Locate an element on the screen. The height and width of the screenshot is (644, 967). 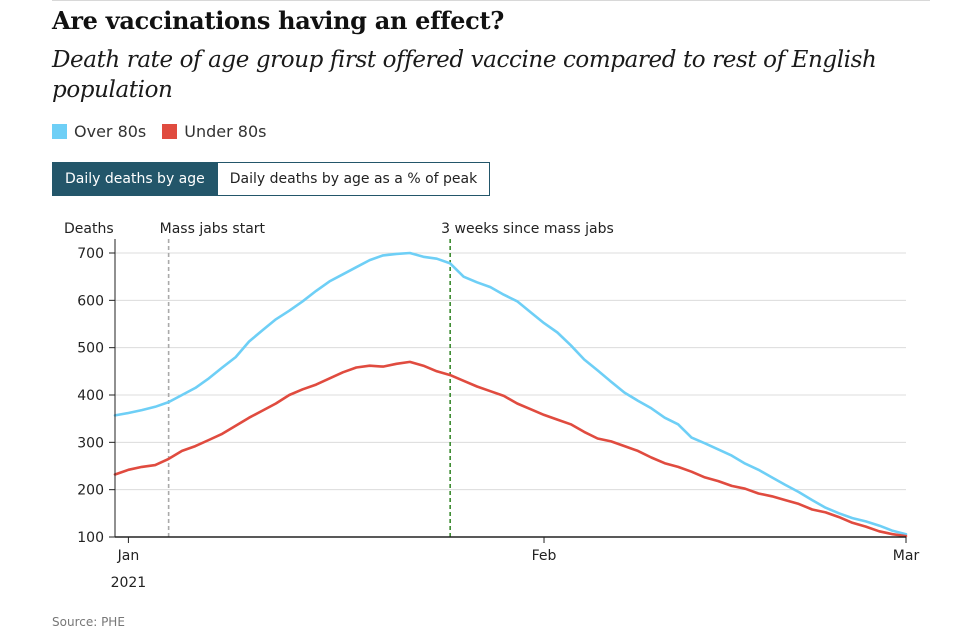
legend-item-under-80s: Under 80s is located at coordinates (214, 131).